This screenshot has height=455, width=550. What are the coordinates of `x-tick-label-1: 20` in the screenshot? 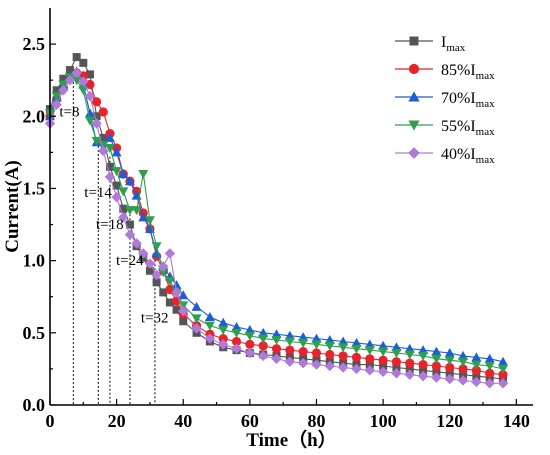 It's located at (117, 421).